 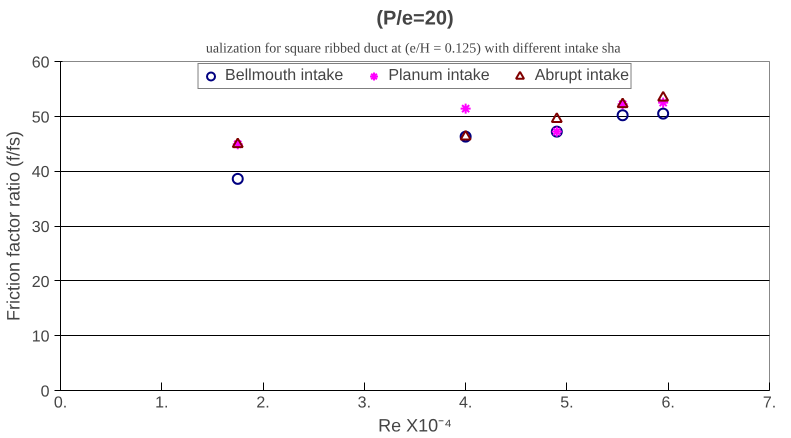 I want to click on x-tick-label: 0., so click(x=61, y=403).